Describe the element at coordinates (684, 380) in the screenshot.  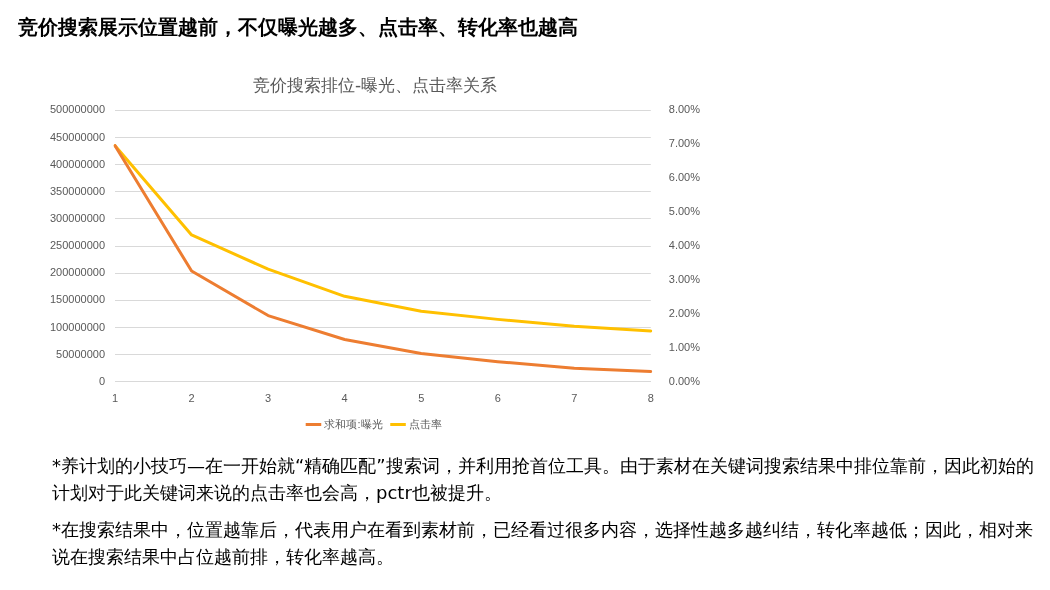
I see `y2-tick-label: 0.00%` at that location.